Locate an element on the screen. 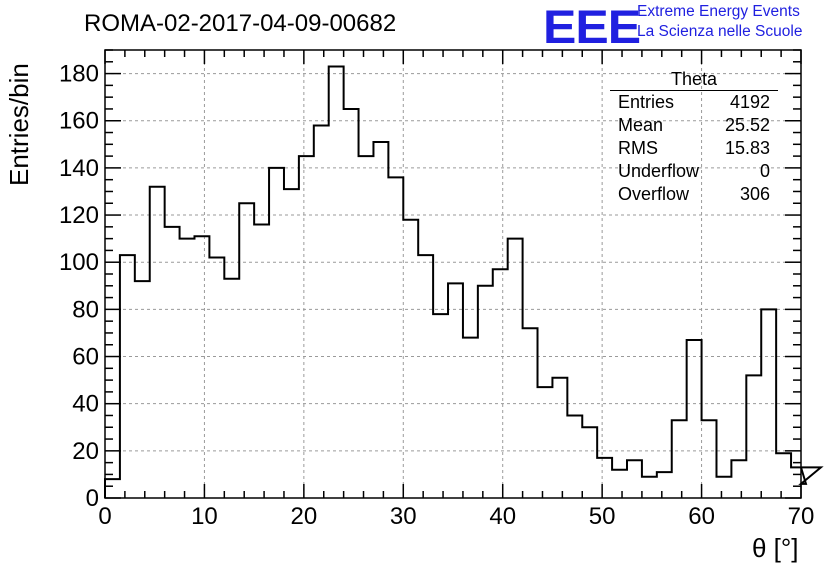 This screenshot has width=836, height=572. stats-label: Mean is located at coordinates (641, 125).